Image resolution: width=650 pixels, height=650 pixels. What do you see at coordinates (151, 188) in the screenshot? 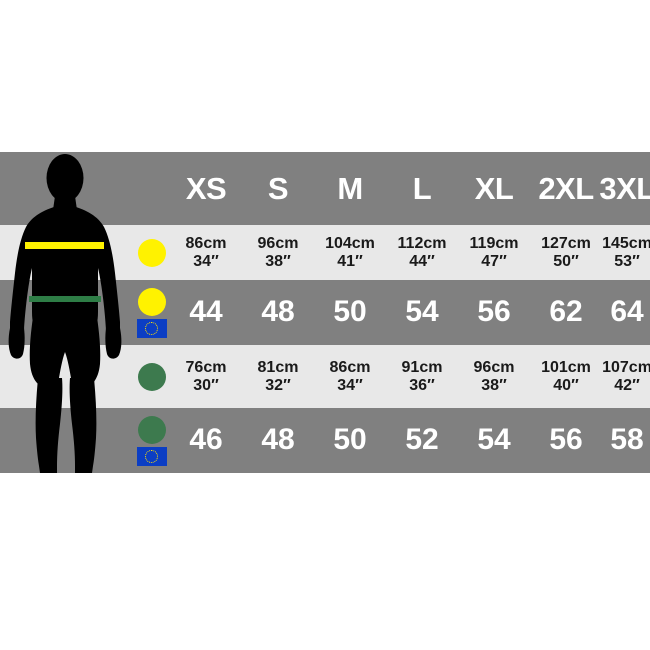
I see `marker-column-header-cell` at bounding box center [151, 188].